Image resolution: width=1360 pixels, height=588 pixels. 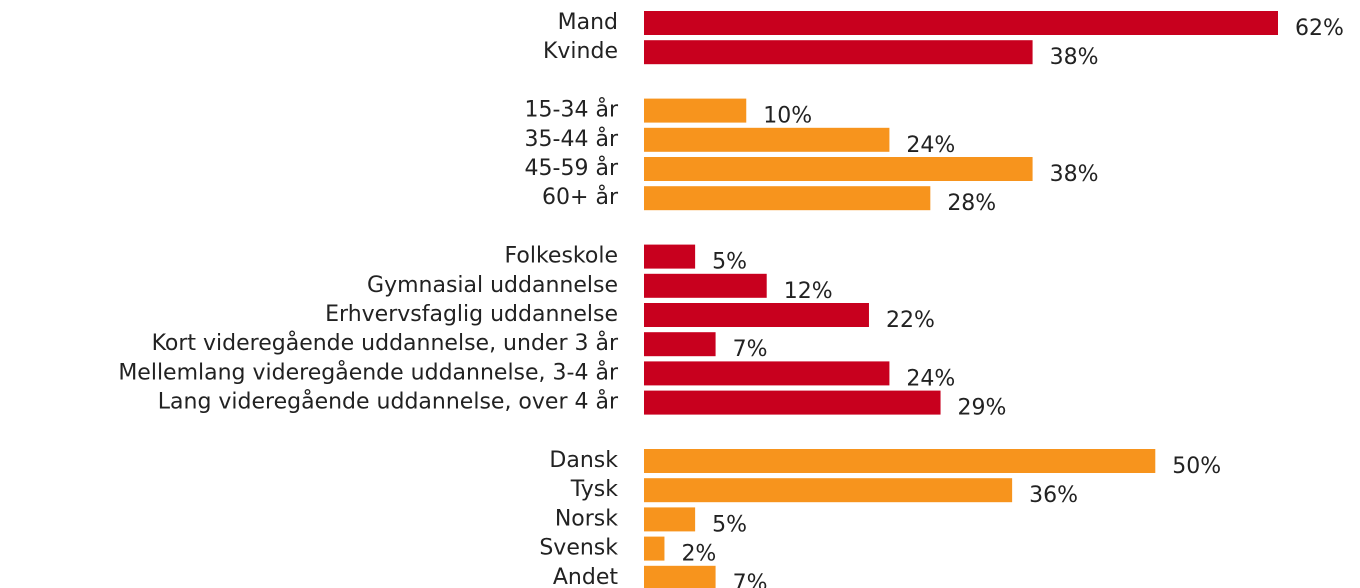 What do you see at coordinates (1053, 495) in the screenshot?
I see `value-label: 36%` at bounding box center [1053, 495].